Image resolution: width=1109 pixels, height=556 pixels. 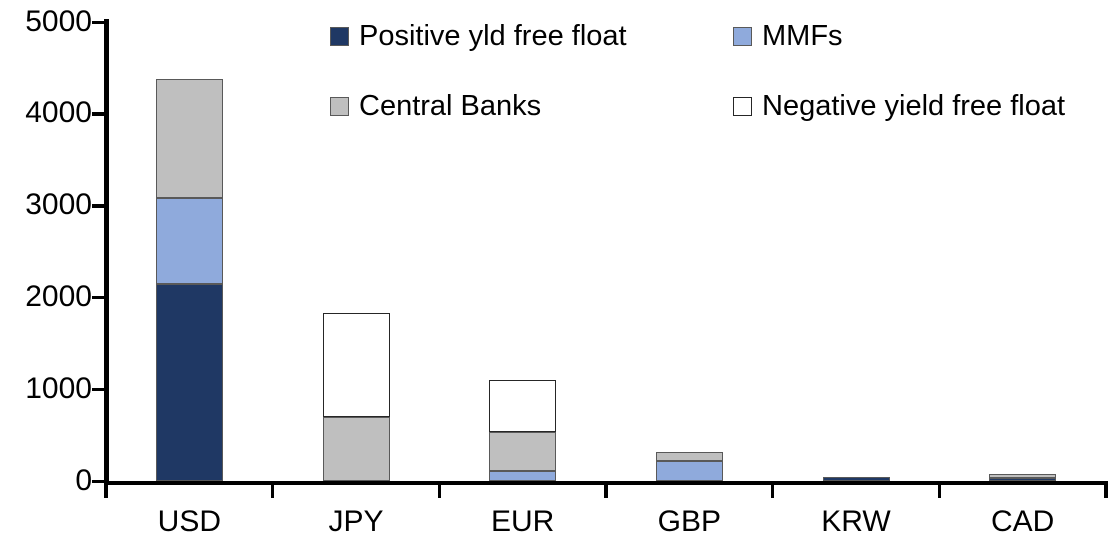 What do you see at coordinates (106, 252) in the screenshot?
I see `y-axis-line` at bounding box center [106, 252].